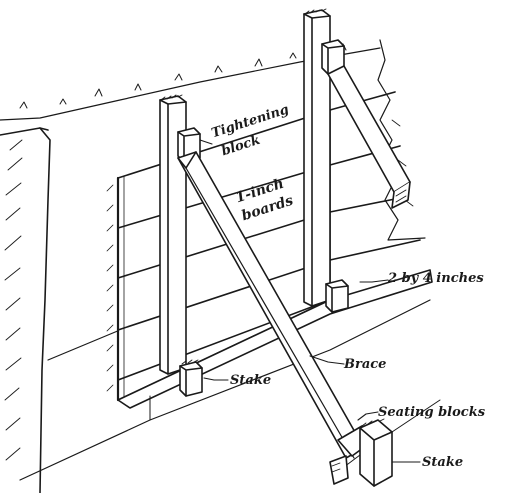  What do you see at coordinates (361, 452) in the screenshot?
I see `seating-block-stake` at bounding box center [361, 452].